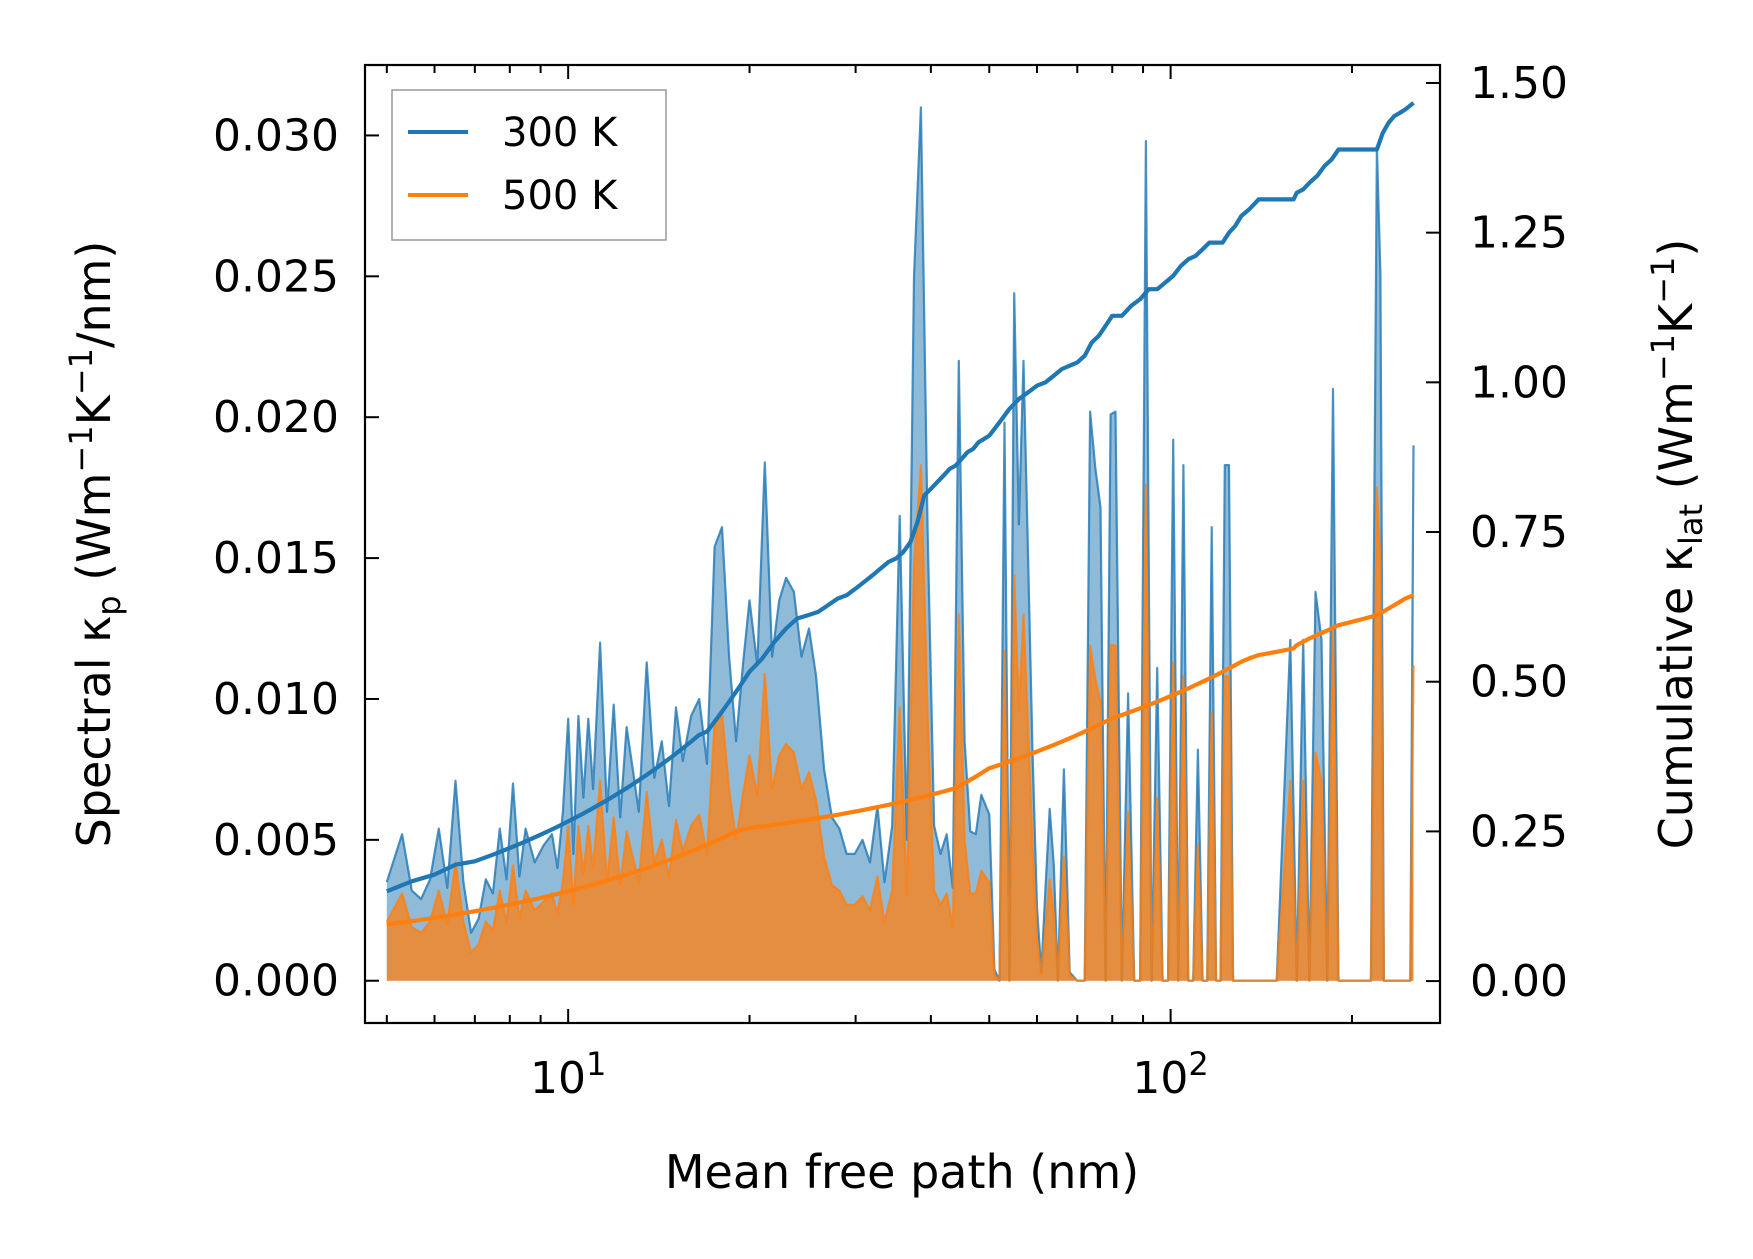  I want to click on y-right-title-exp2: −1, so click(1663, 280).